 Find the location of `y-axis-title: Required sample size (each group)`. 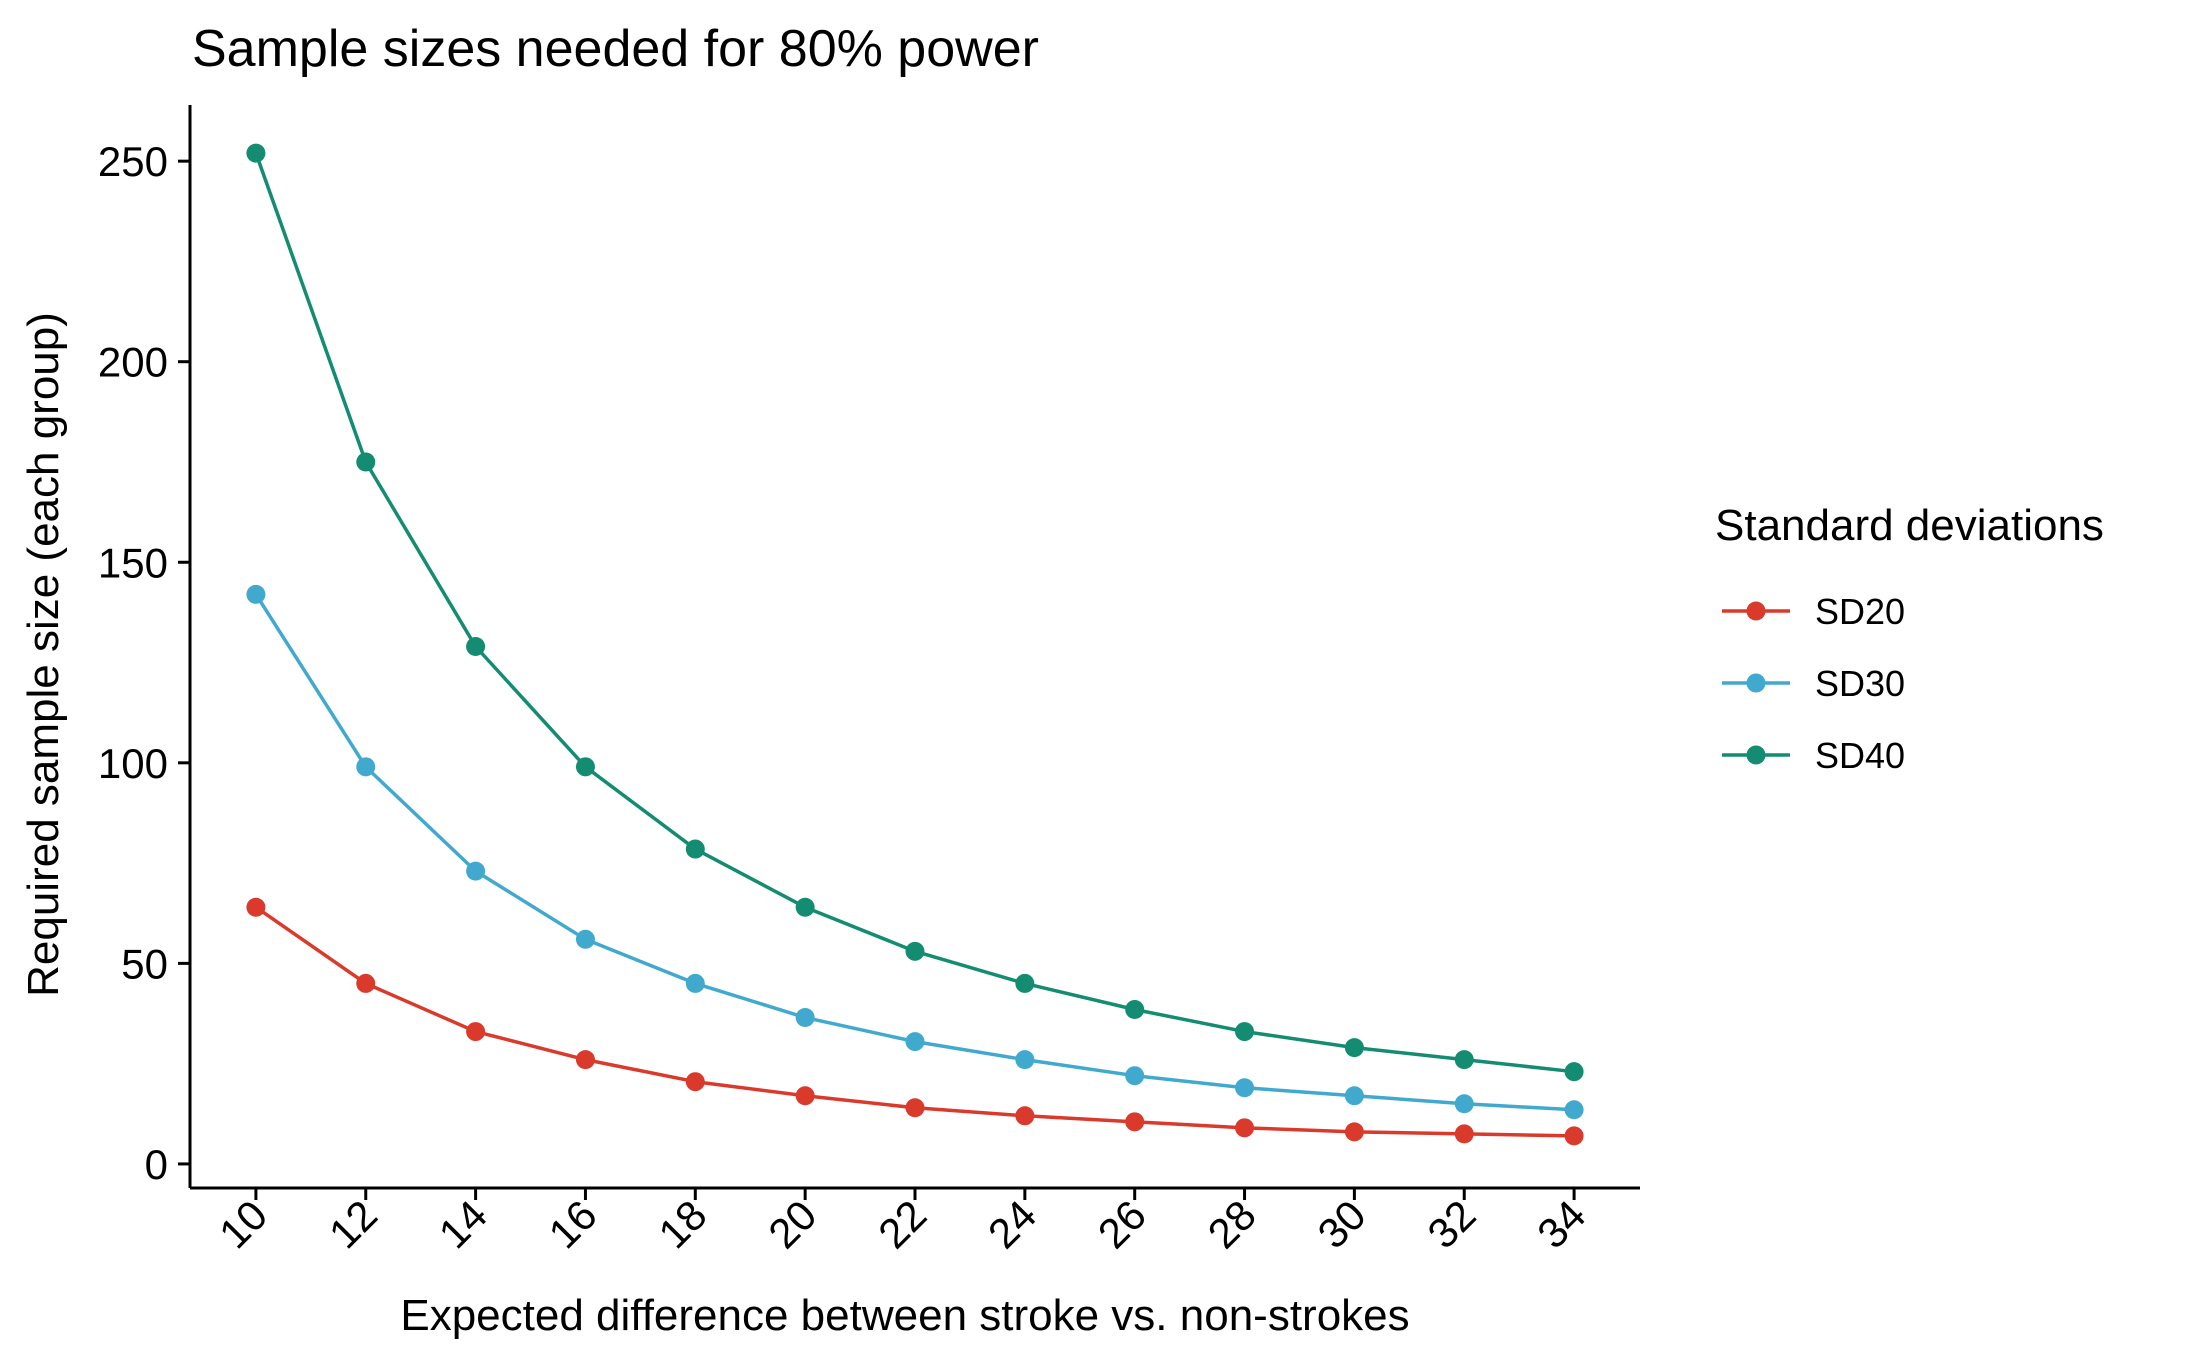

y-axis-title: Required sample size (each group) is located at coordinates (43, 654).